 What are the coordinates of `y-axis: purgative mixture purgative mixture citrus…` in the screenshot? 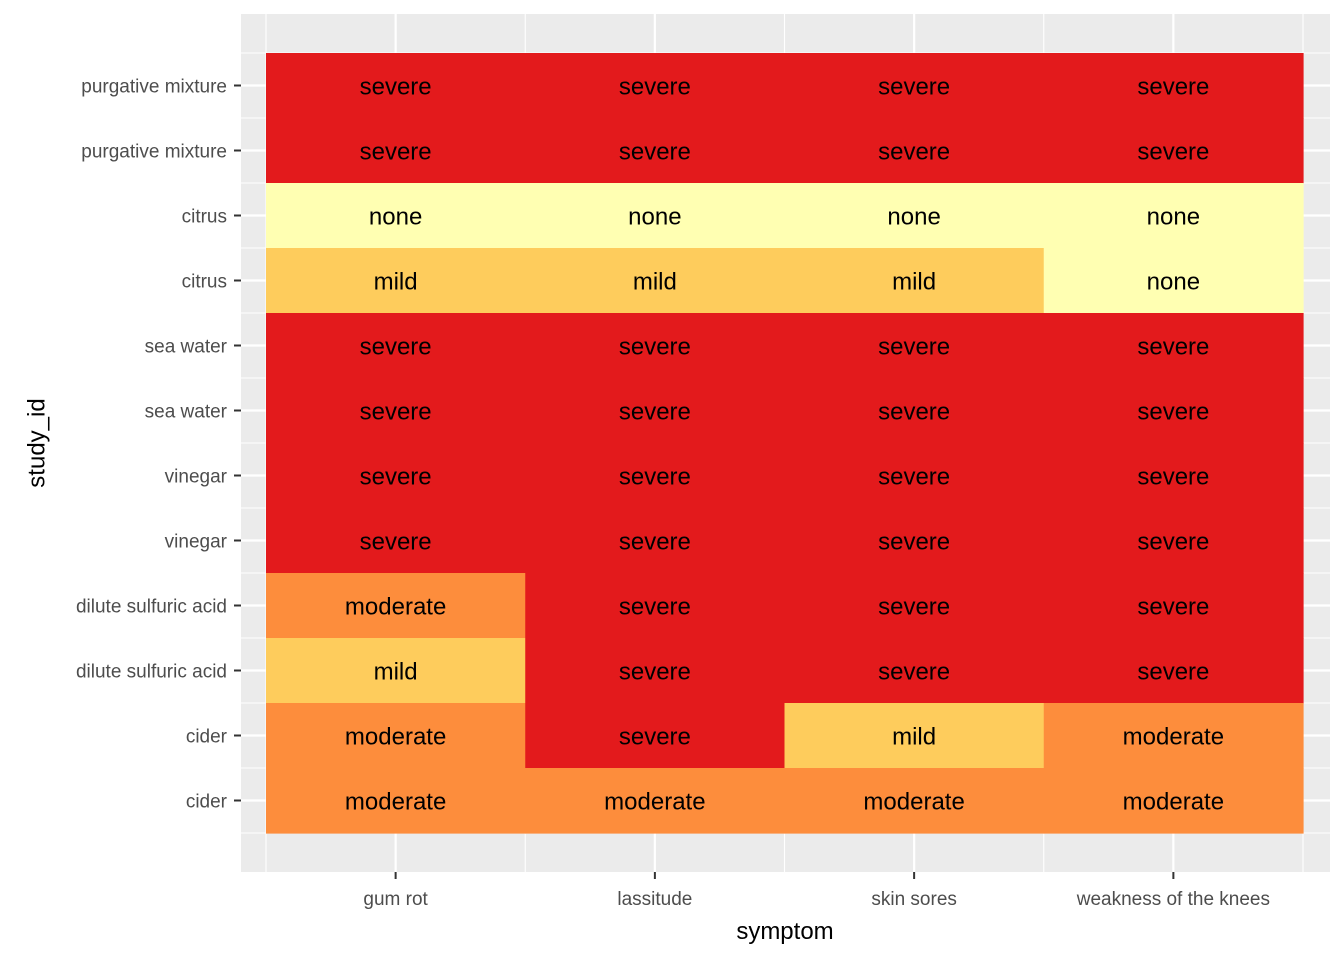 It's located at (158, 445).